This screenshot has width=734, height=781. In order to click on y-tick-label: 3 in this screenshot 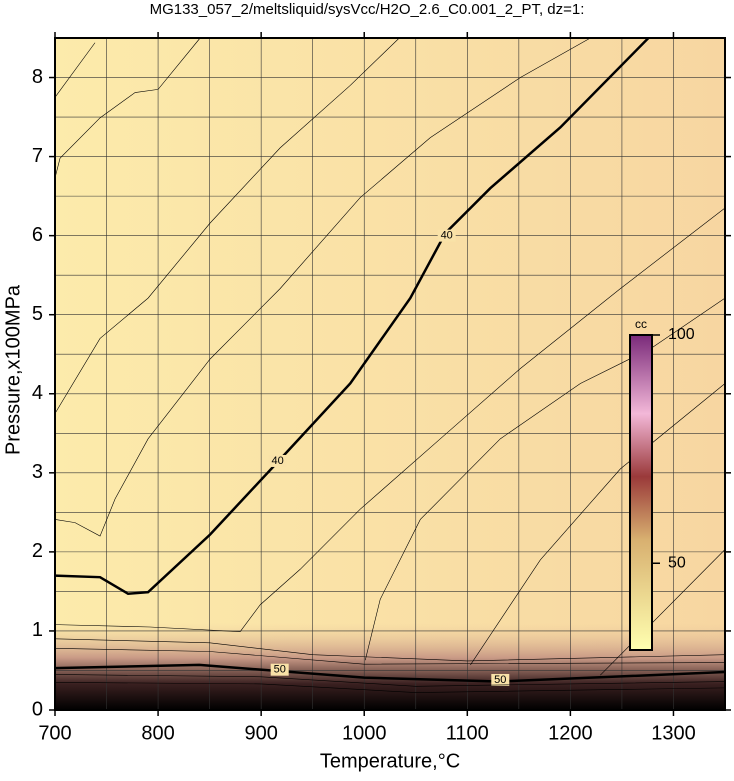, I will do `click(37, 472)`.